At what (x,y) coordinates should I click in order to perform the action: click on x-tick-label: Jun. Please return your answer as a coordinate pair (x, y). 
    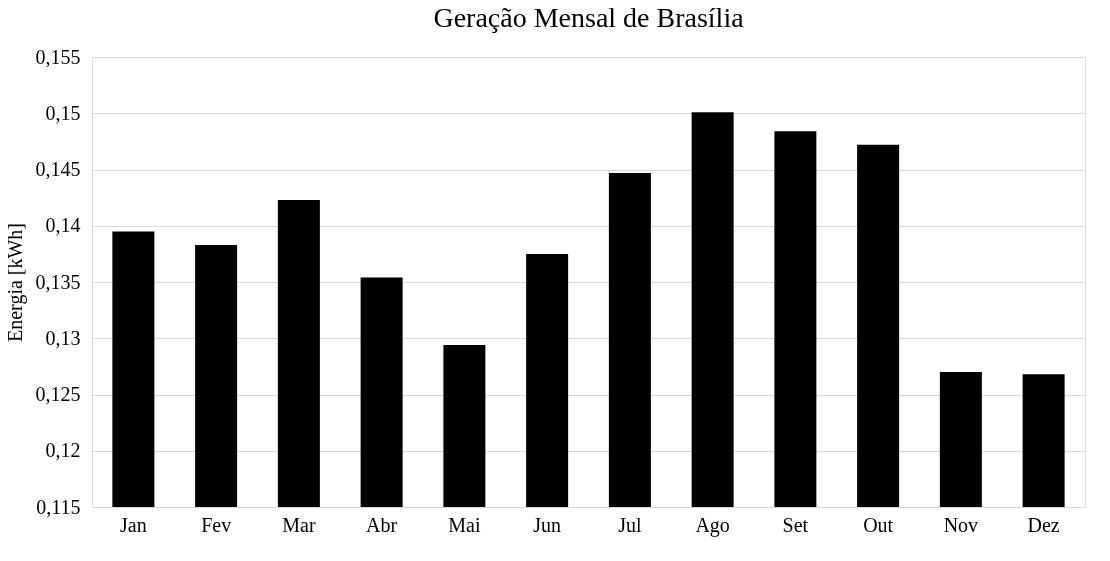
    Looking at the image, I should click on (547, 524).